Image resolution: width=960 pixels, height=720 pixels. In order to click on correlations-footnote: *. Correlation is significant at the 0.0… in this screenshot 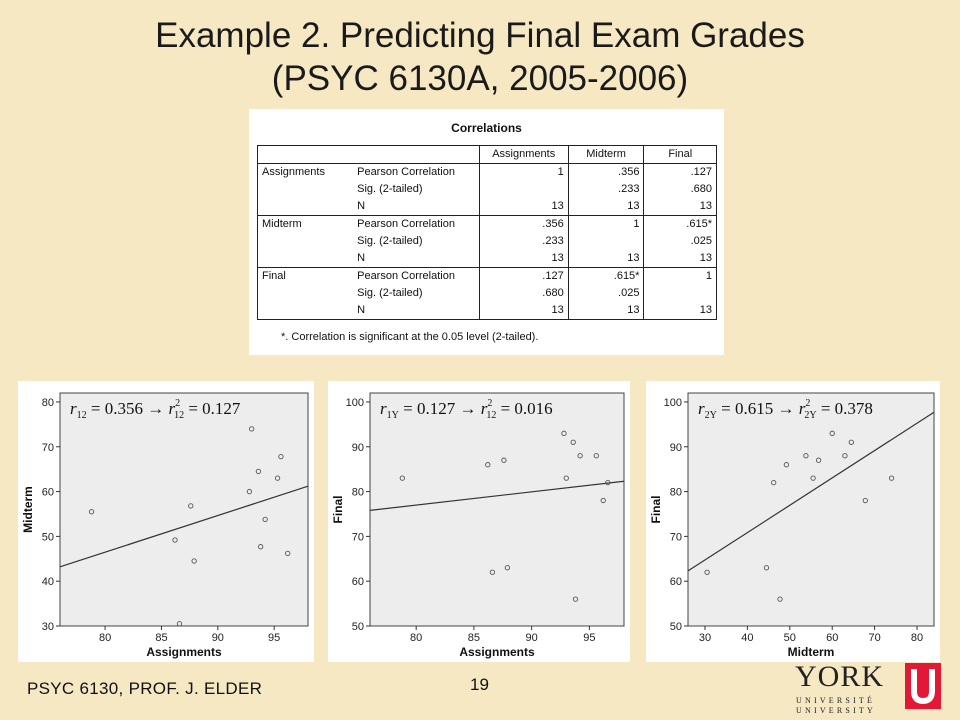, I will do `click(410, 337)`.